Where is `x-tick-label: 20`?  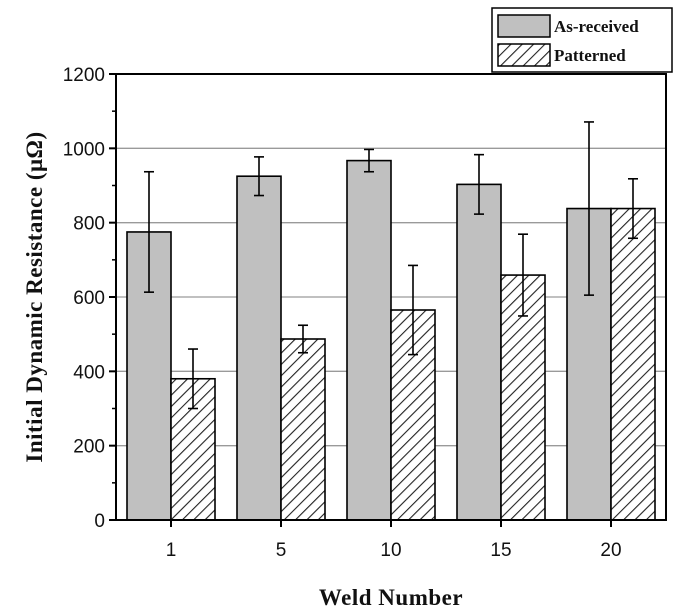 x-tick-label: 20 is located at coordinates (610, 550).